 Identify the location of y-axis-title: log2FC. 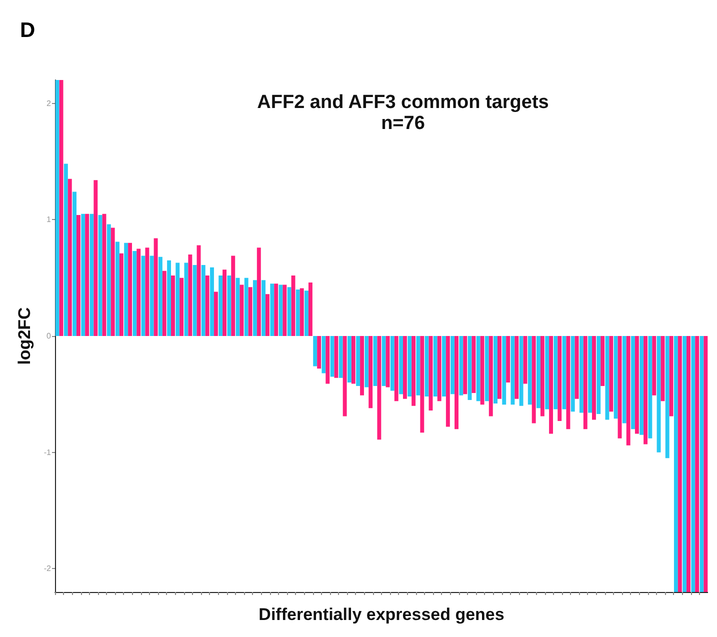
(24, 336).